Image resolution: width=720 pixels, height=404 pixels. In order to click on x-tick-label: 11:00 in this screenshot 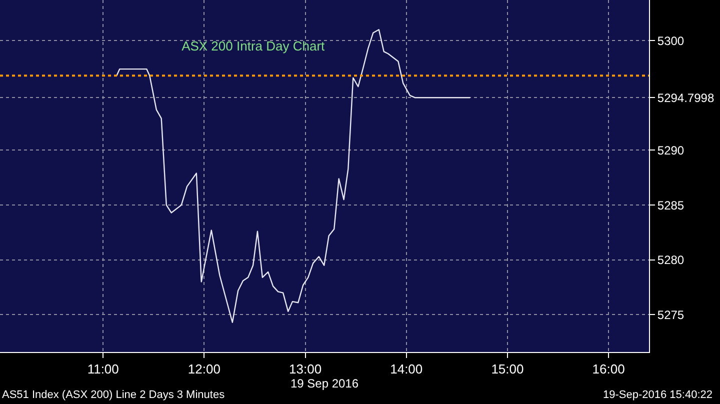, I will do `click(103, 369)`.